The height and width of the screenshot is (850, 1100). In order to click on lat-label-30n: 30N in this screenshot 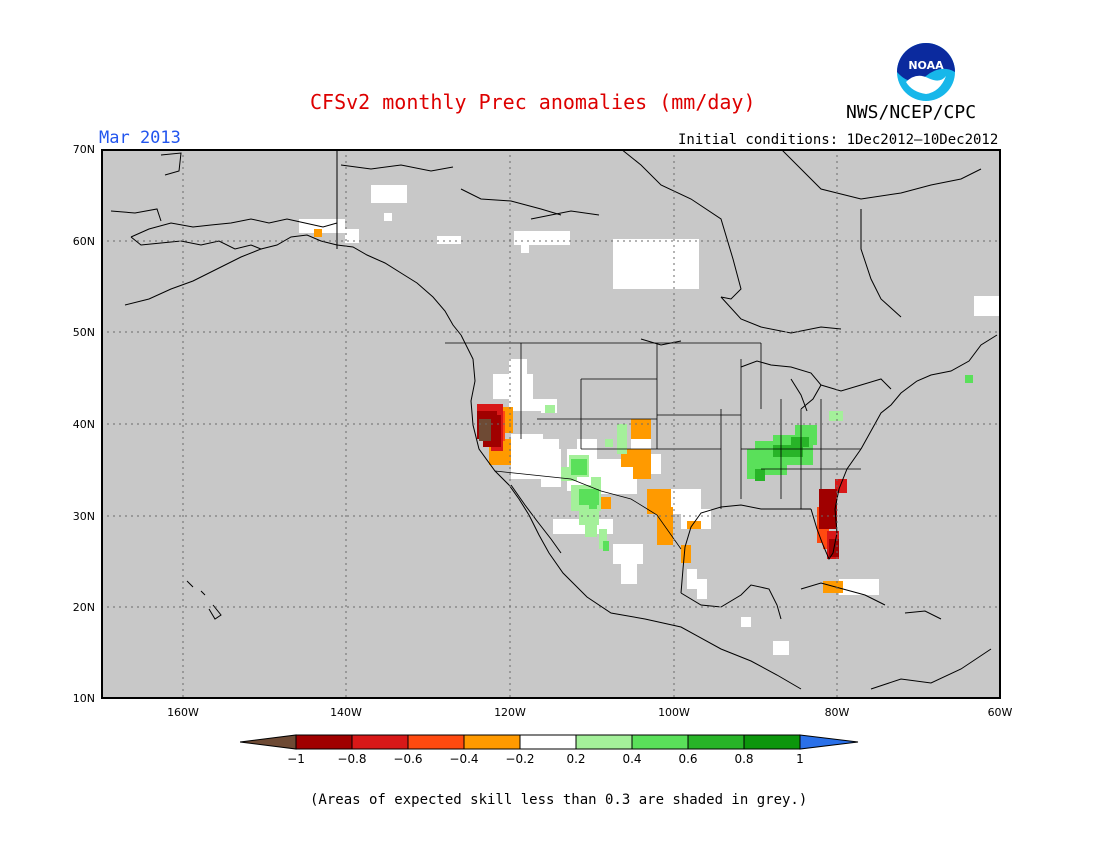, I will do `click(83, 516)`.